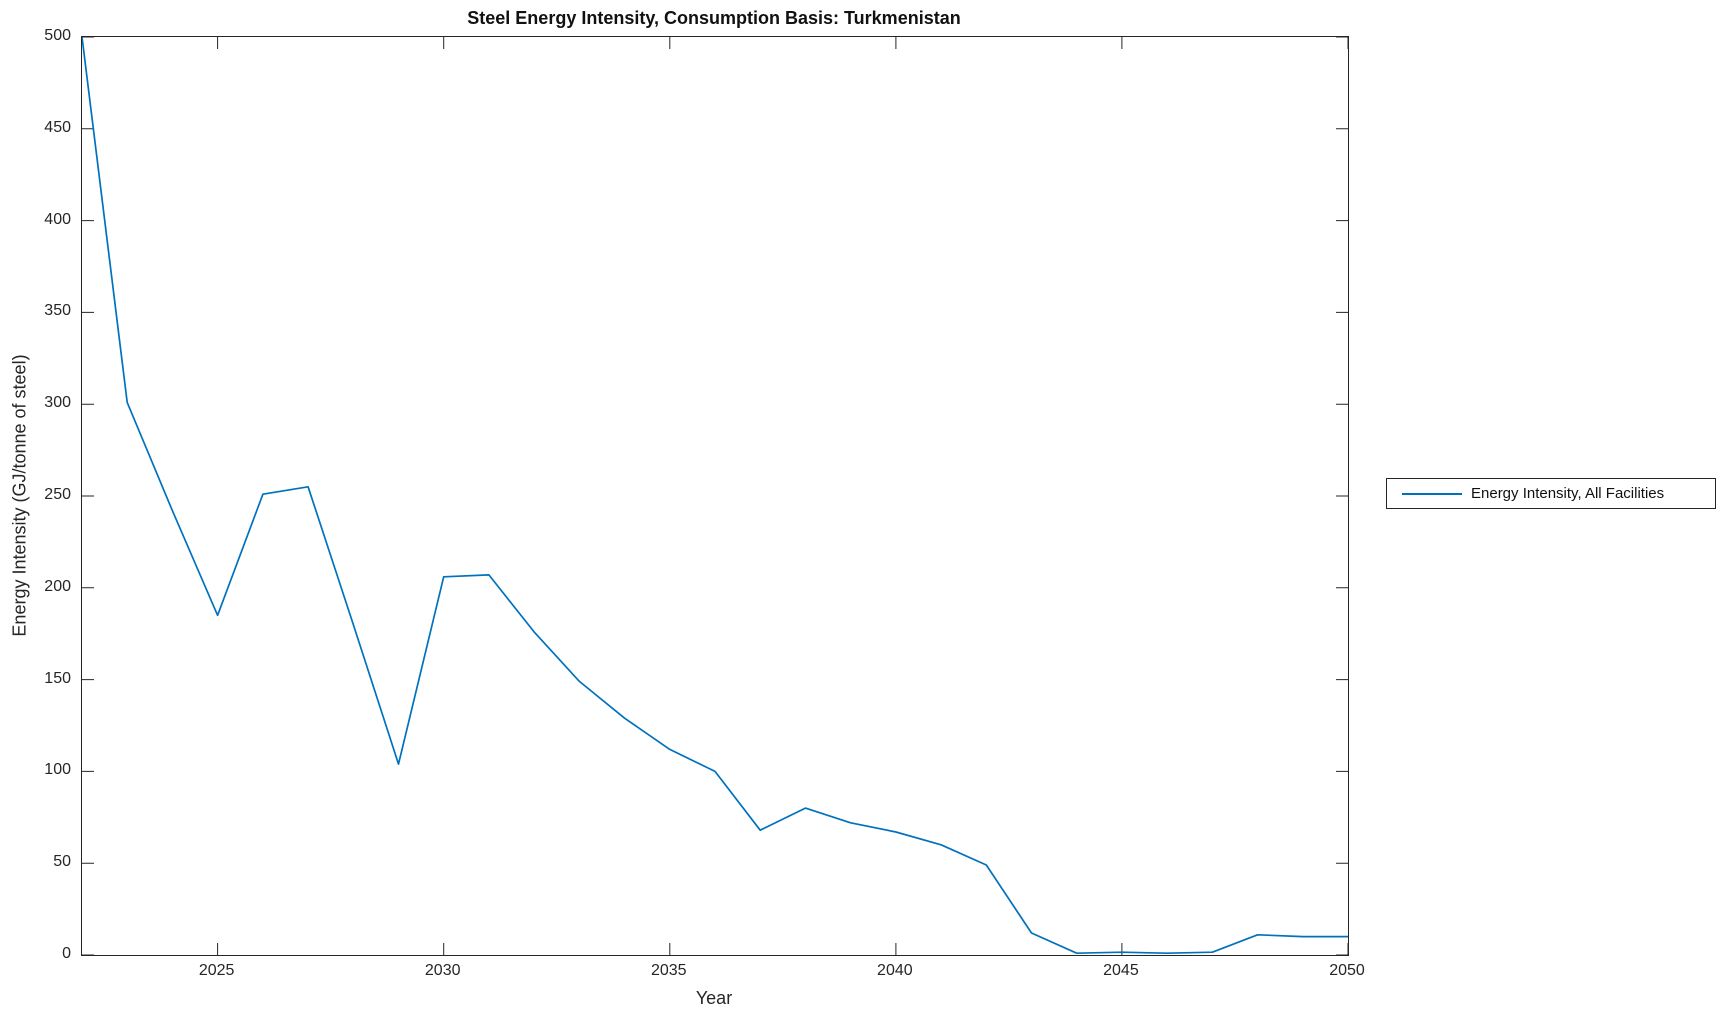 The height and width of the screenshot is (1021, 1726). Describe the element at coordinates (66, 953) in the screenshot. I see `y-tick-label: 0` at that location.